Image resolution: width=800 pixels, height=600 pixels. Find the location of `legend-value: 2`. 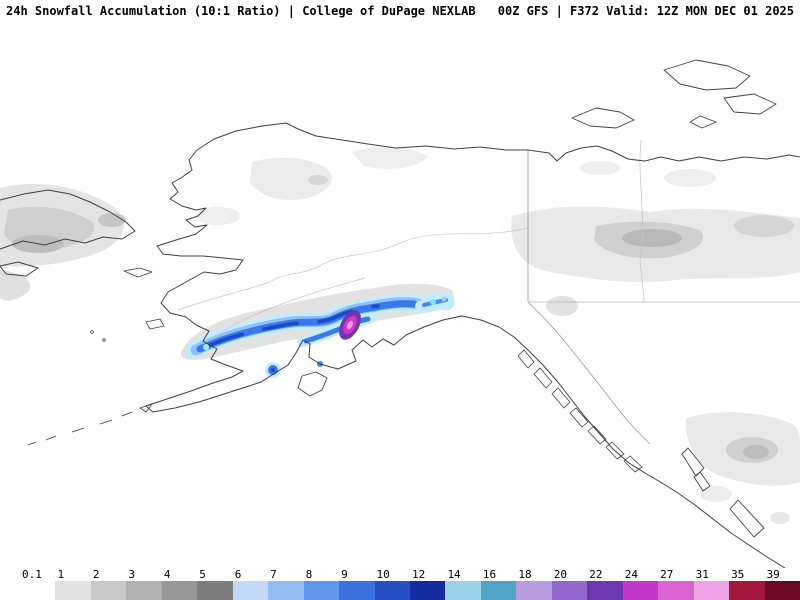

legend-value: 2 is located at coordinates (96, 574).